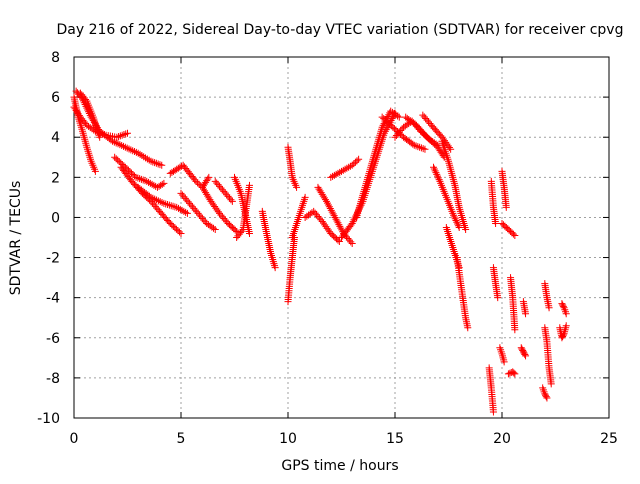 The height and width of the screenshot is (484, 640). What do you see at coordinates (55, 58) in the screenshot?
I see `y-tick-label: 8` at bounding box center [55, 58].